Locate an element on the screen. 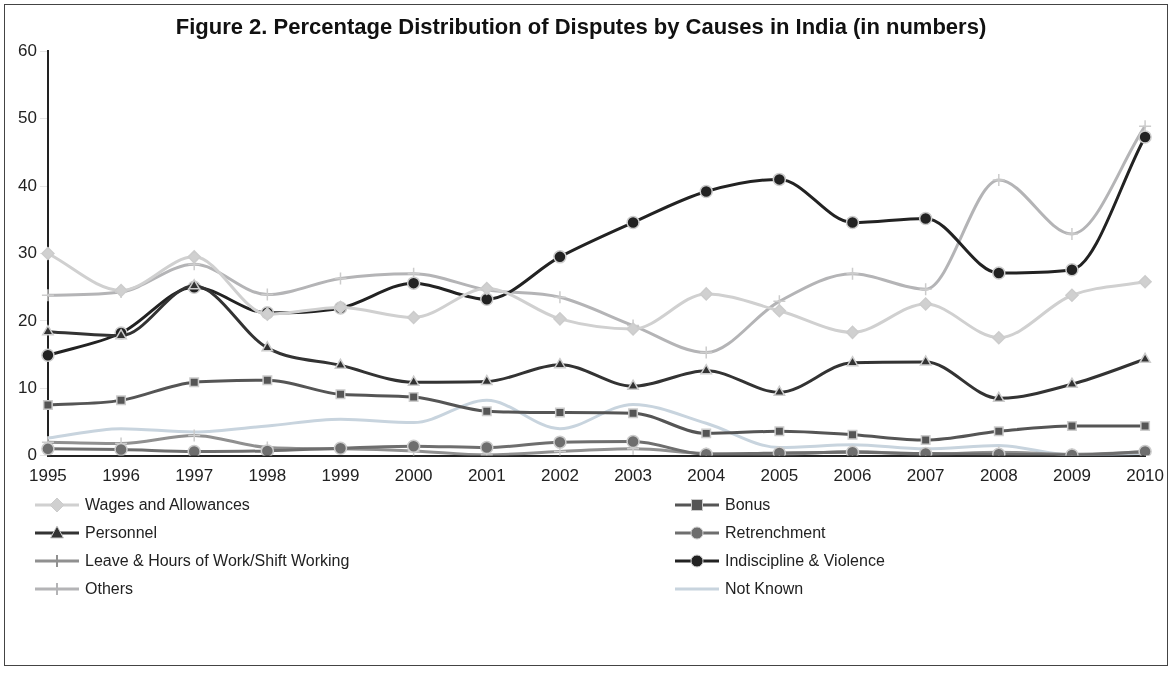 This screenshot has height=675, width=1174. y-tick-label: 40 is located at coordinates (27, 185).